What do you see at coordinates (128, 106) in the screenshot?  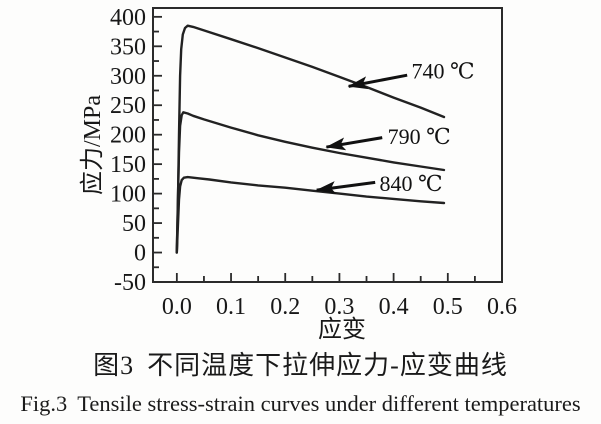 I see `y-tick-label: 250` at bounding box center [128, 106].